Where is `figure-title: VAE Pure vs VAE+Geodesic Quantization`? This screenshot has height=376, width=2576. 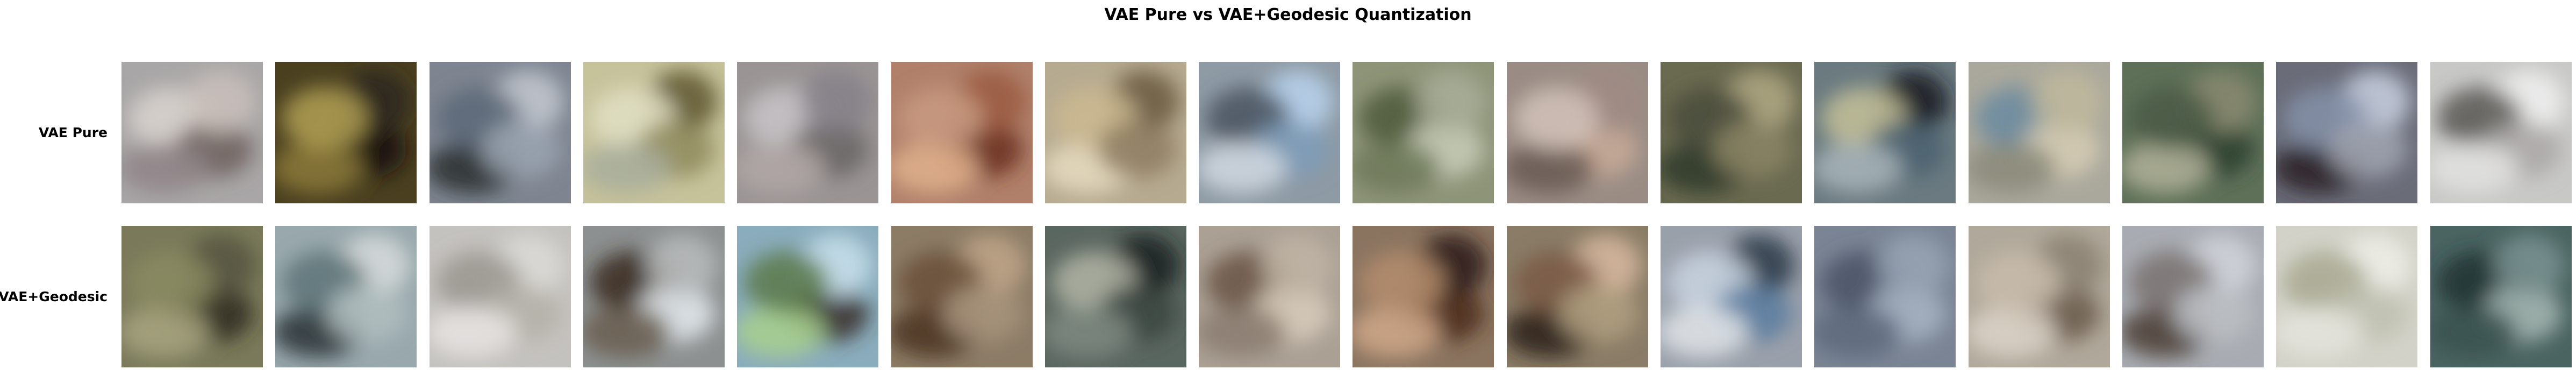 figure-title: VAE Pure vs VAE+Geodesic Quantization is located at coordinates (1288, 15).